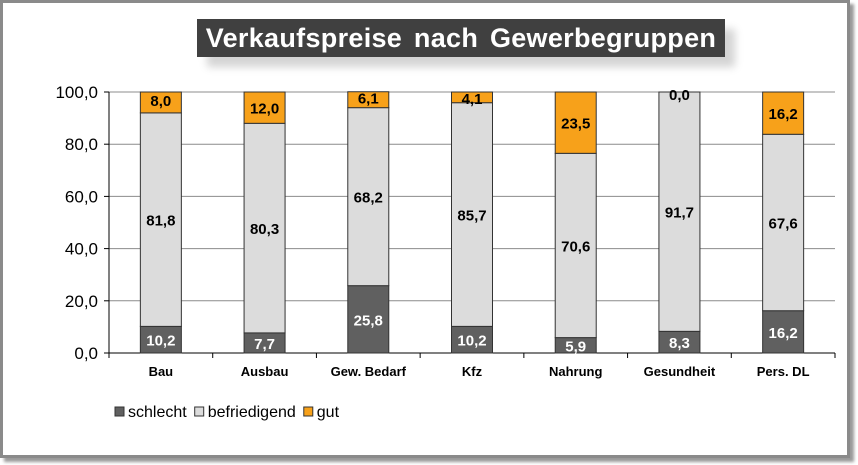 The image size is (858, 465). Describe the element at coordinates (157, 412) in the screenshot. I see `legend-label: schlecht` at that location.